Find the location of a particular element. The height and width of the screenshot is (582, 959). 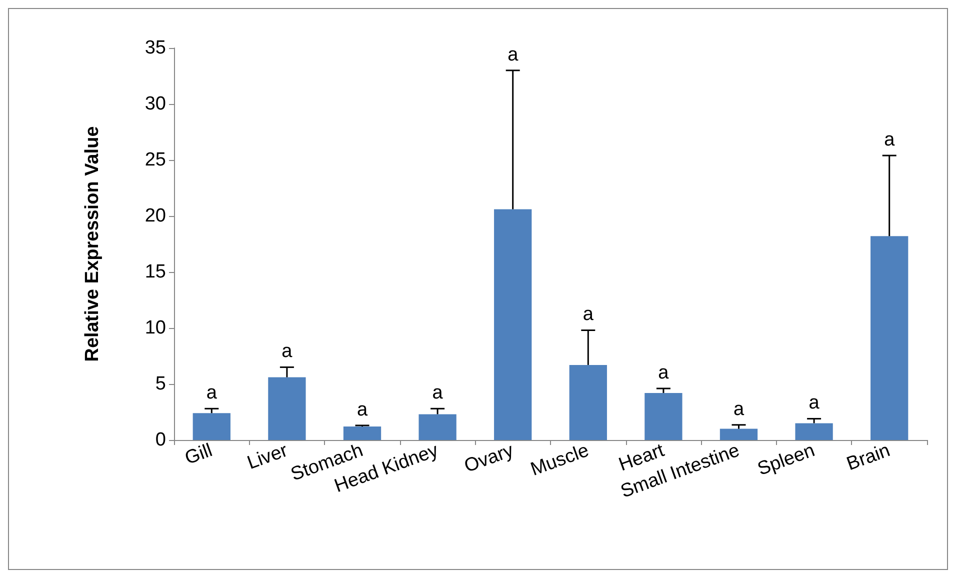

y-tick-label: 30 is located at coordinates (155, 104).